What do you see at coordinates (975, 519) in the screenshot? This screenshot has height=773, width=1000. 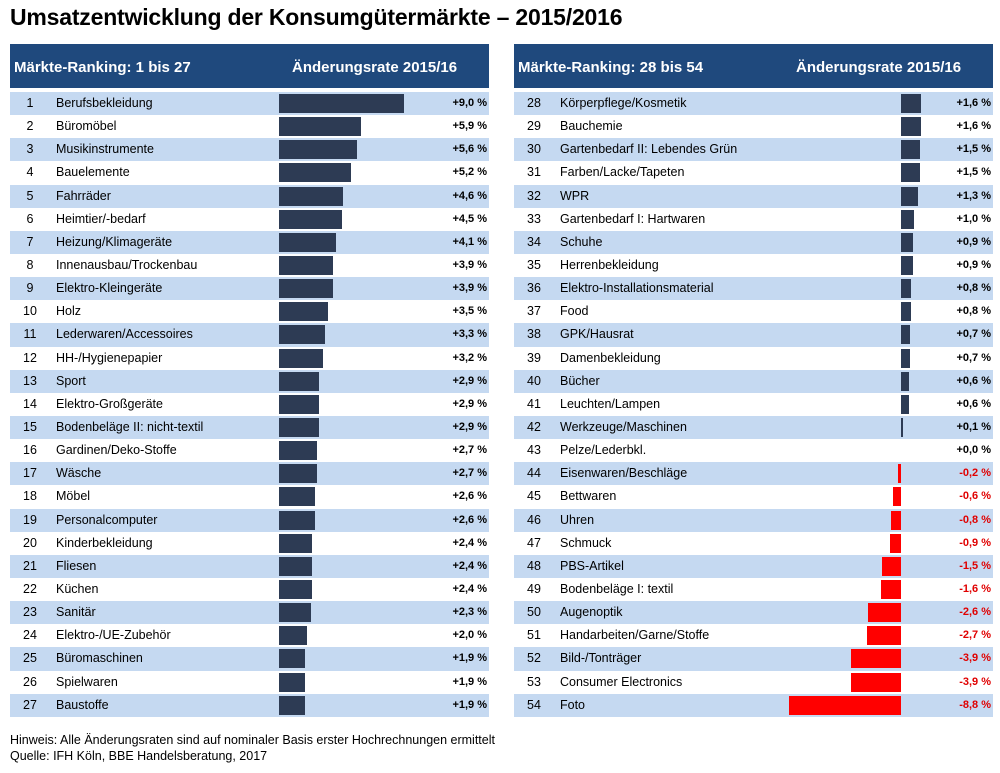 I see `value-label: -0,8 %` at bounding box center [975, 519].